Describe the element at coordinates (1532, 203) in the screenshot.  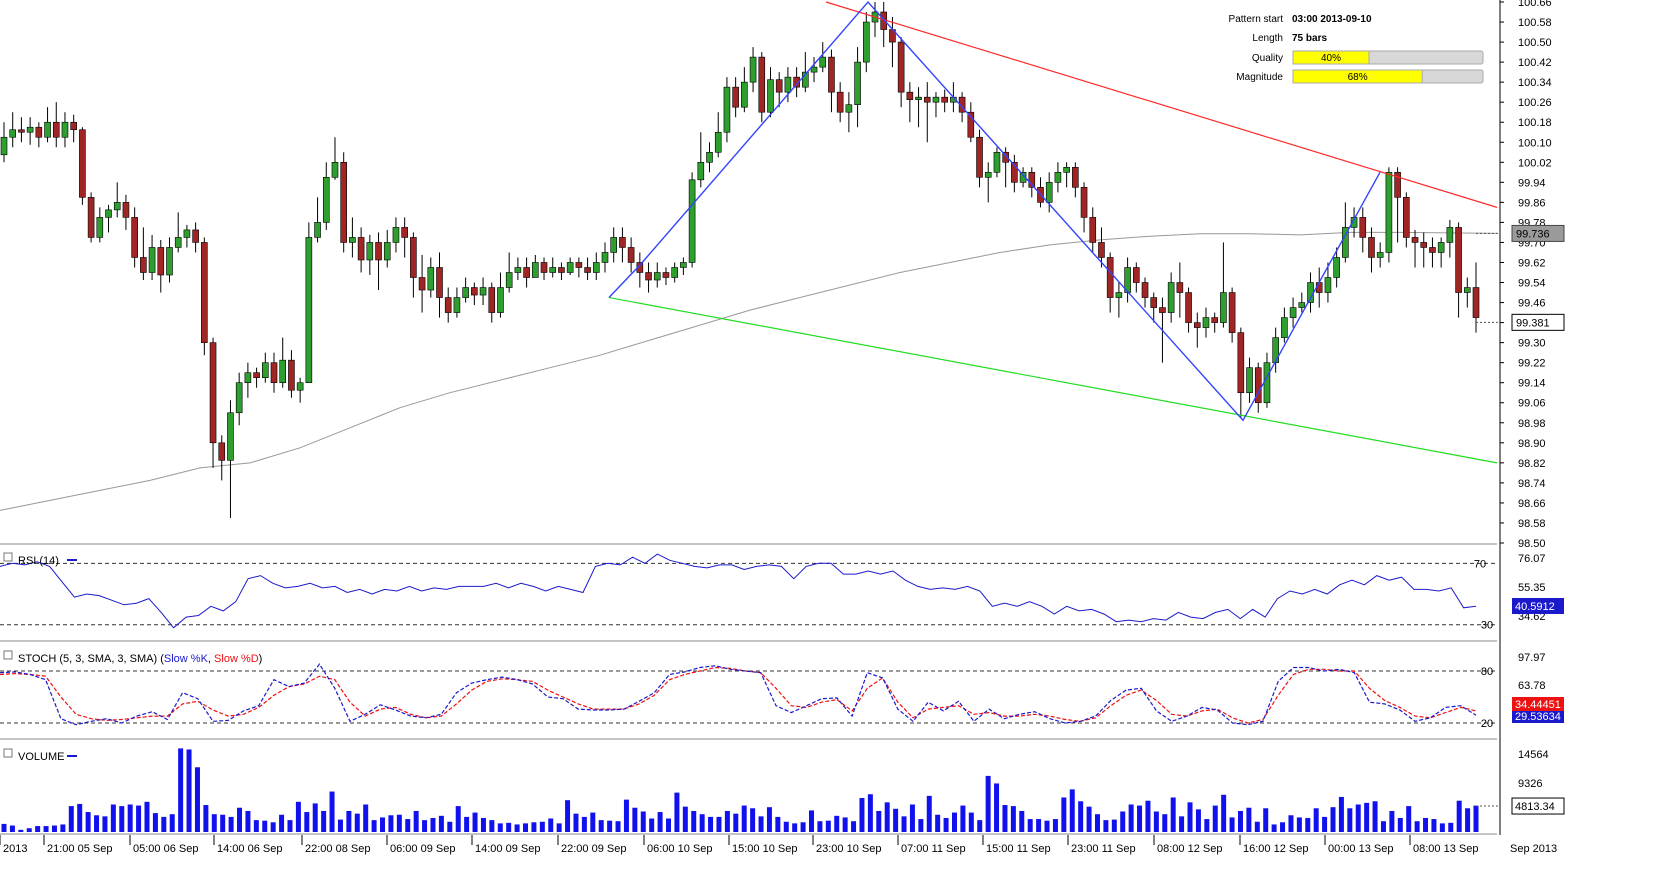
I see `price-tick-label: 99.86` at that location.